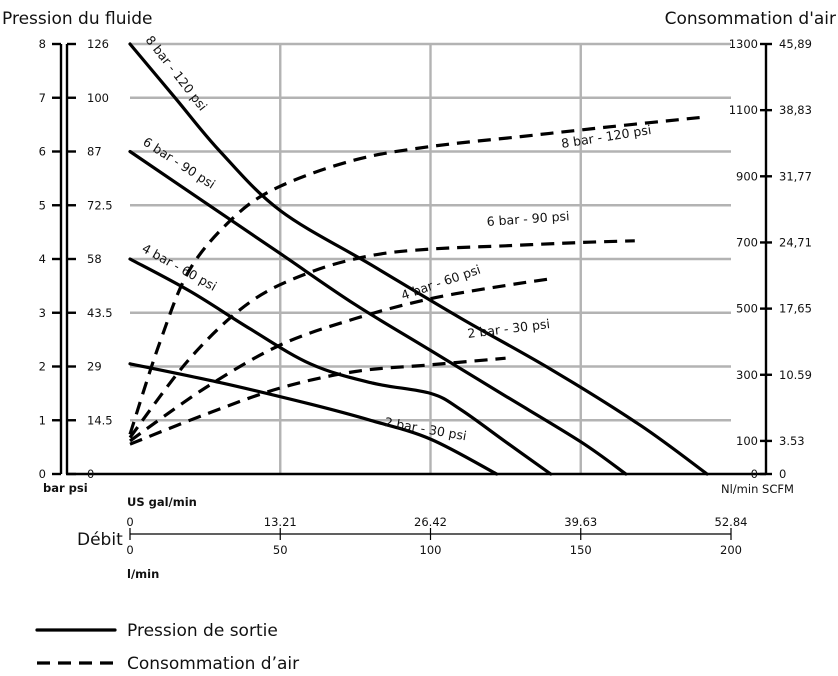 The image size is (838, 676). I want to click on nl-tick-label: 100, so click(747, 441).